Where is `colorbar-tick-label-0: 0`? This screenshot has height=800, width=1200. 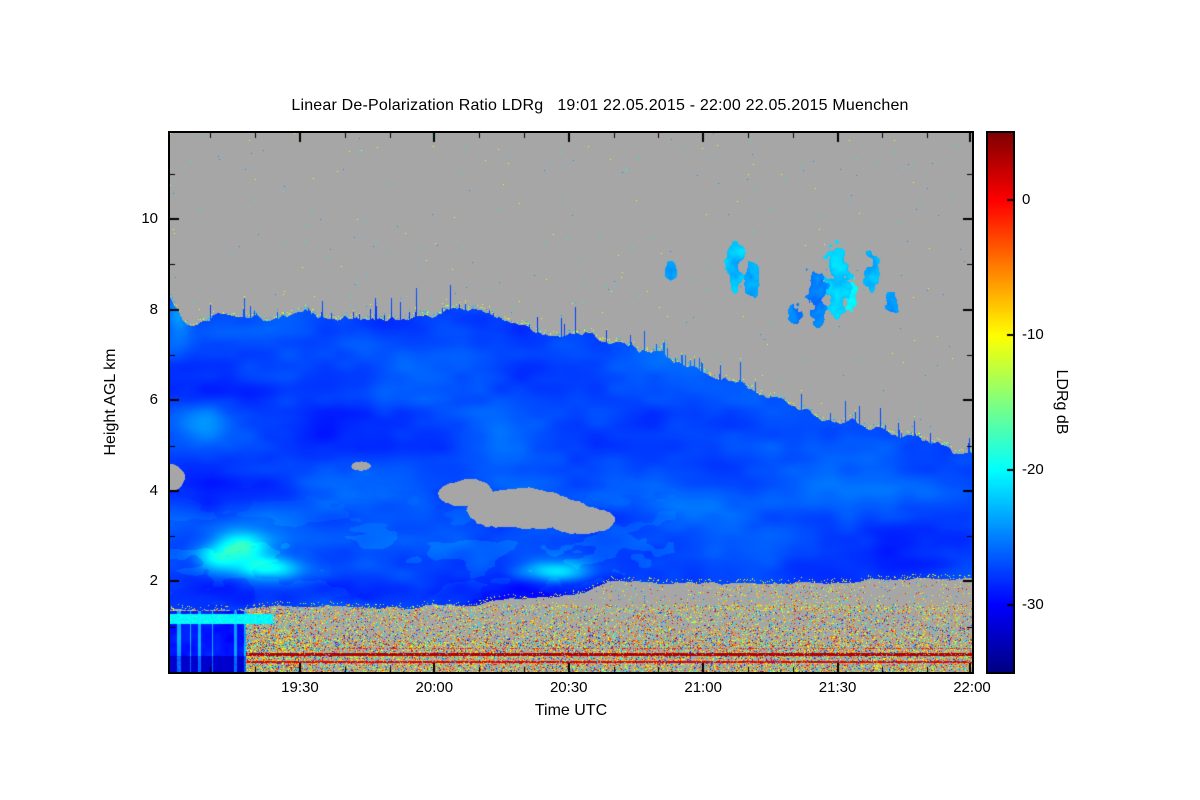 colorbar-tick-label-0: 0 is located at coordinates (1026, 200).